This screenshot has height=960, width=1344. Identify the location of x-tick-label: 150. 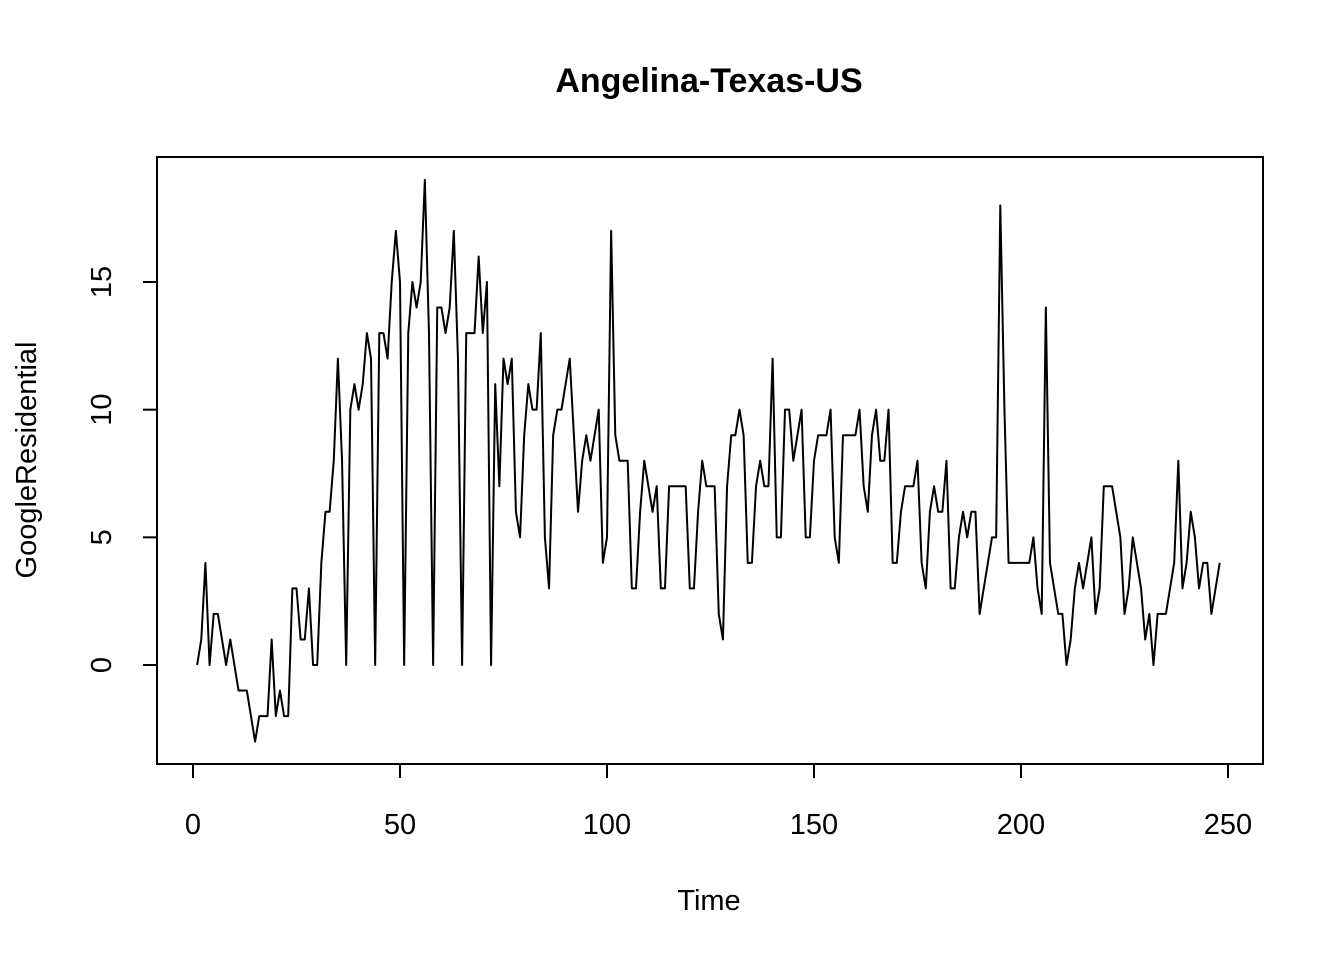
(814, 825).